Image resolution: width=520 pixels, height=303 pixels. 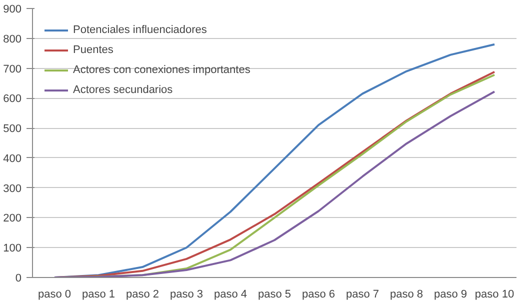 What do you see at coordinates (12, 10) in the screenshot?
I see `y-tick-label: 900` at bounding box center [12, 10].